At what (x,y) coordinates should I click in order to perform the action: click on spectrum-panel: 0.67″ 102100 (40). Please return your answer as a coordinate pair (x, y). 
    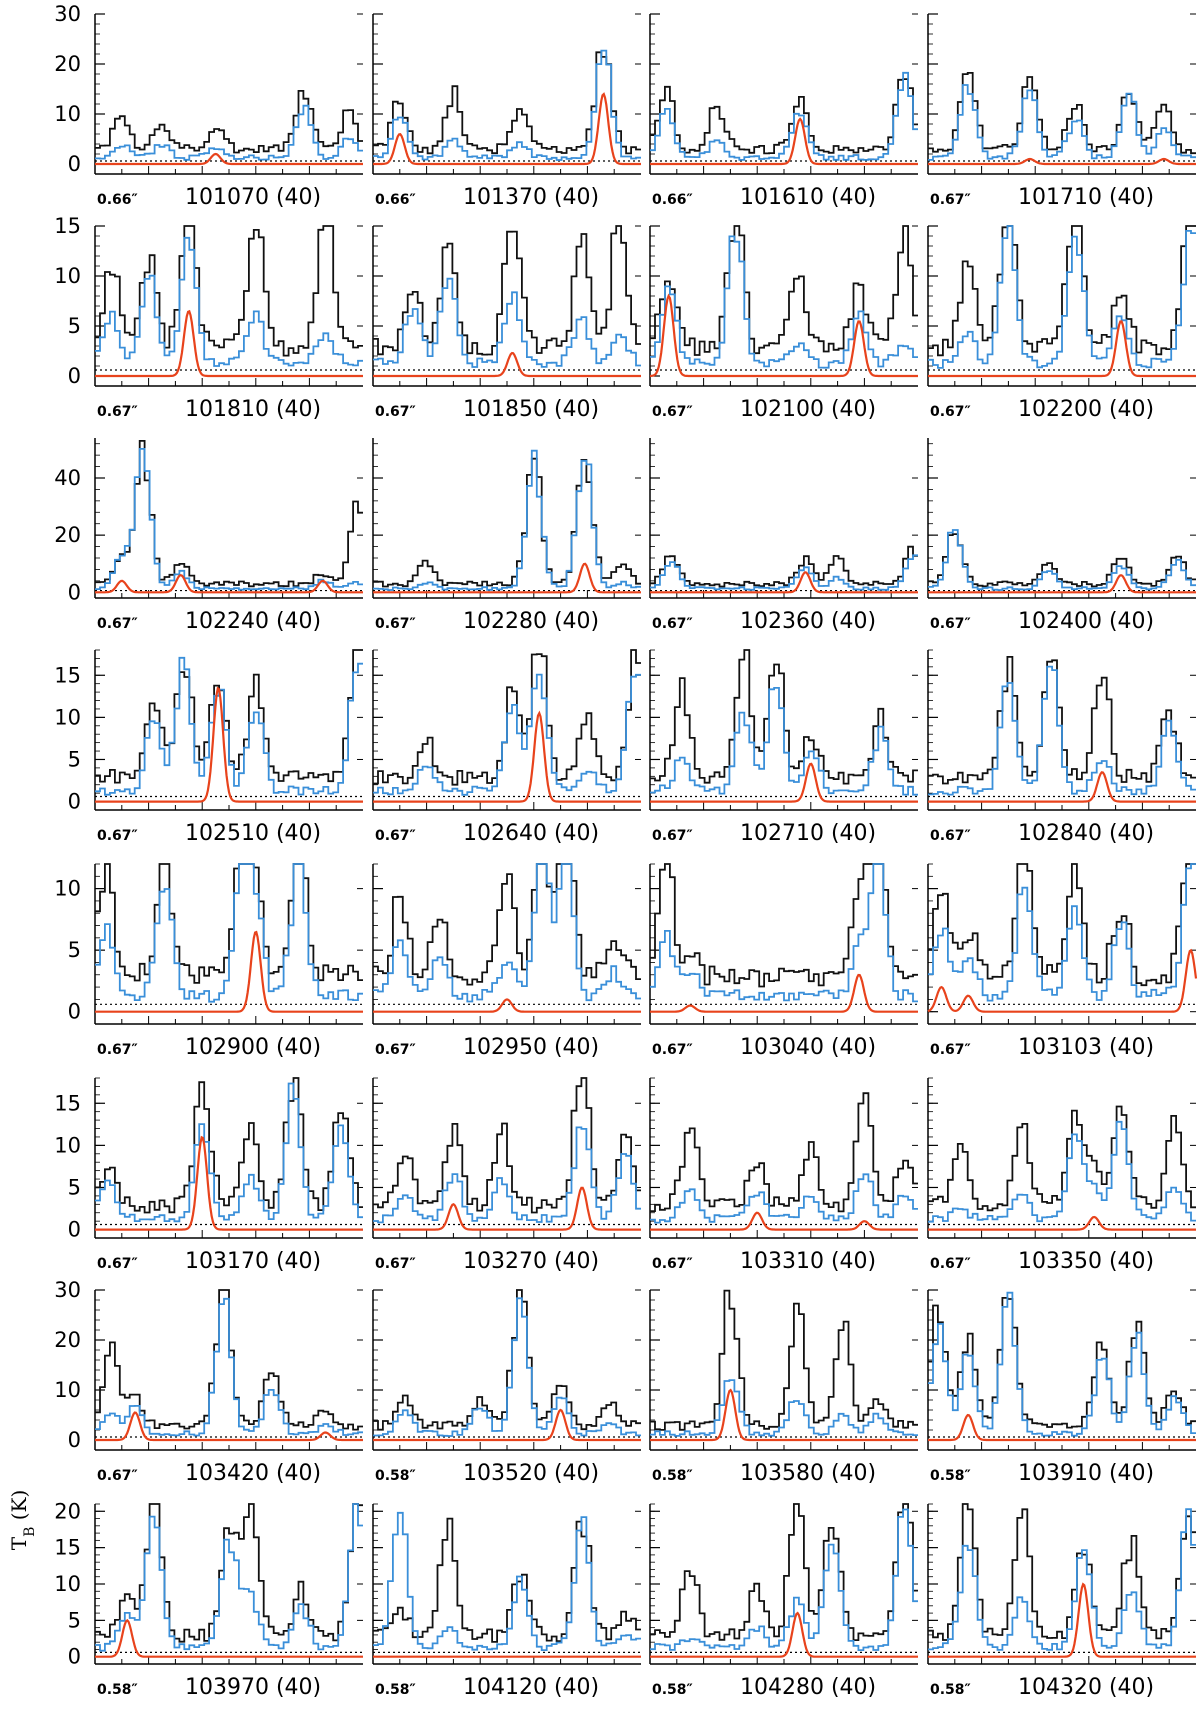
    Looking at the image, I should click on (783, 323).